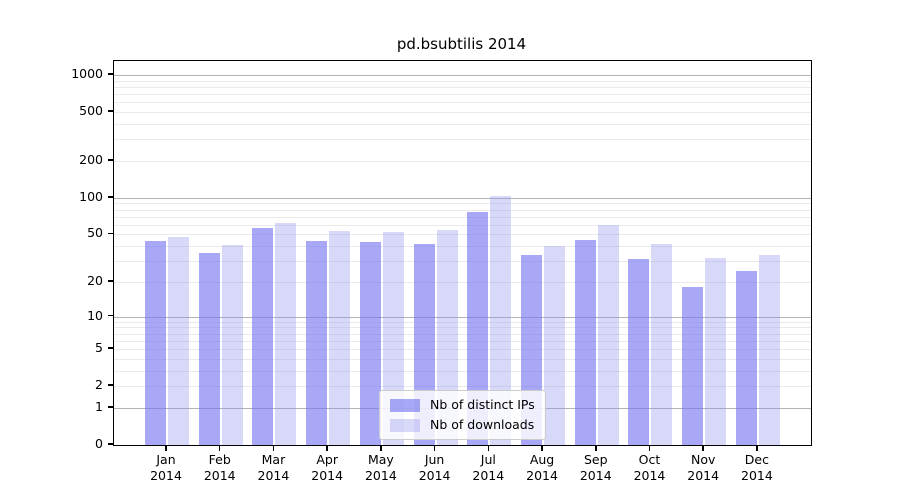 The image size is (900, 500). What do you see at coordinates (219, 467) in the screenshot?
I see `x-tick-label: Feb 2014` at bounding box center [219, 467].